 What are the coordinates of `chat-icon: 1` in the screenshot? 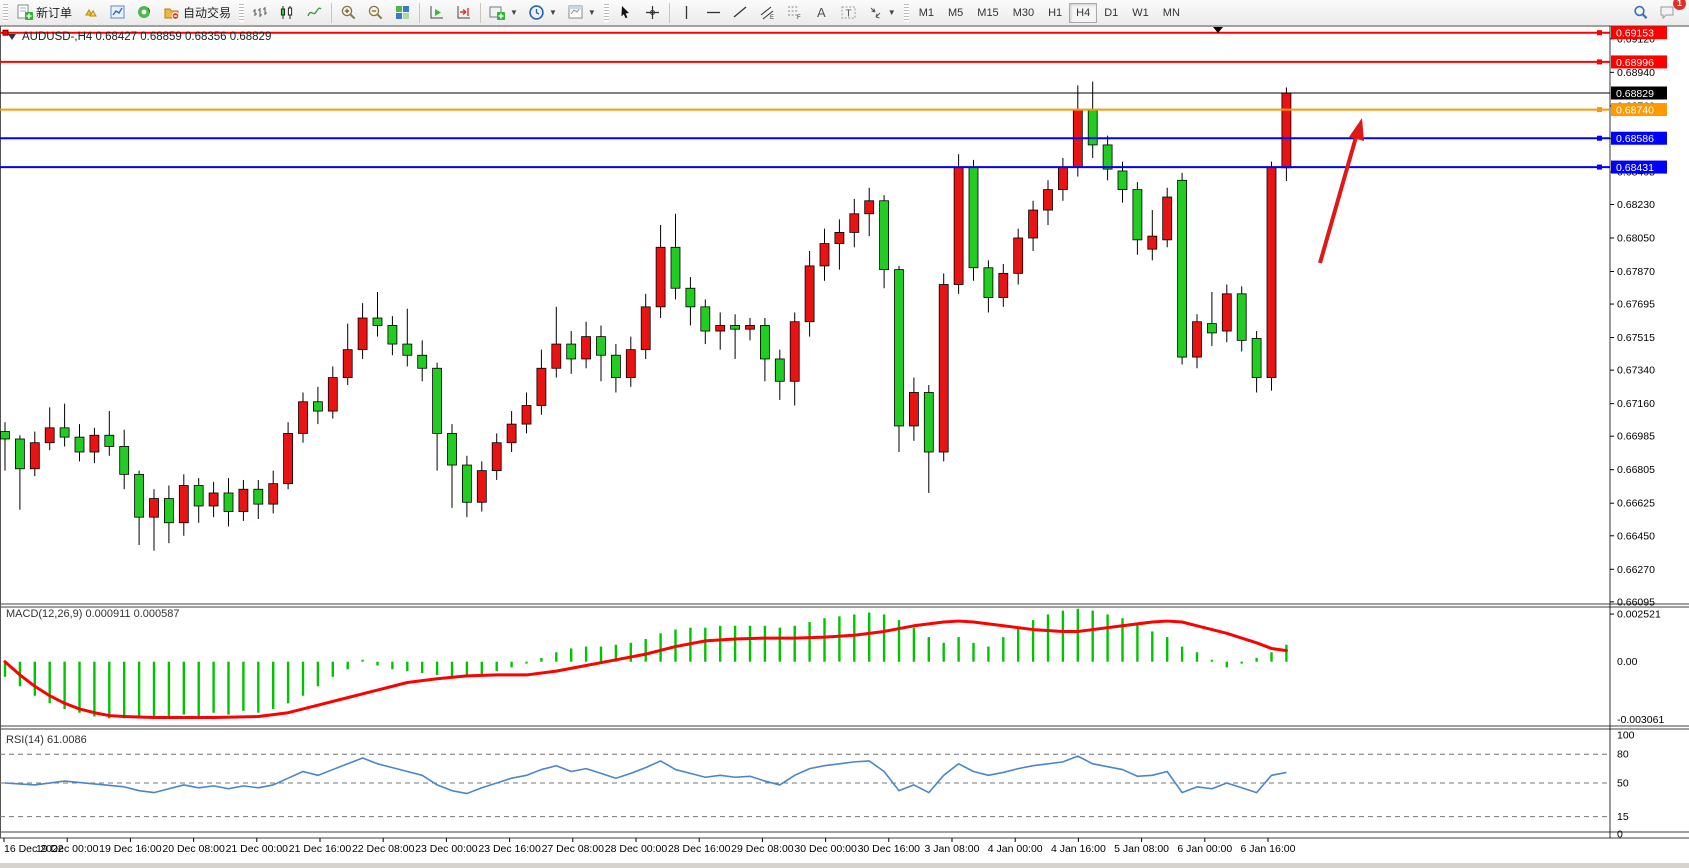 It's located at (1670, 12).